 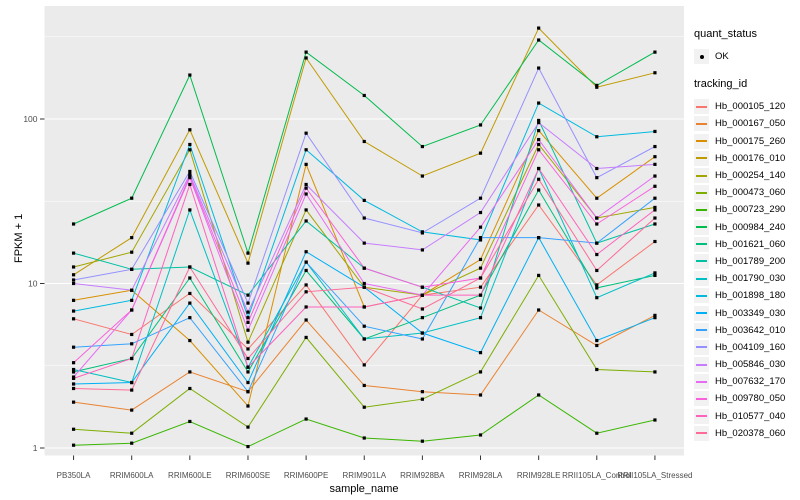 What do you see at coordinates (750, 244) in the screenshot?
I see `legend-entry-label: Hb_001621_060` at bounding box center [750, 244].